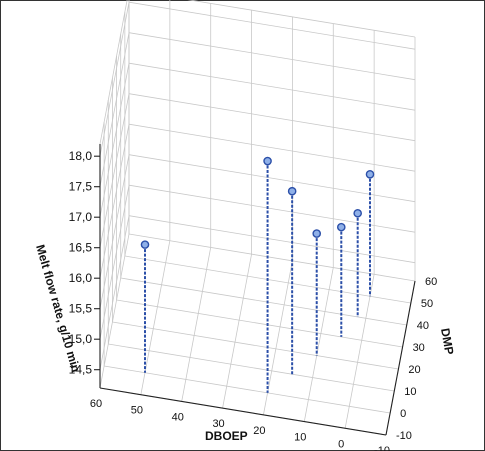 This screenshot has height=451, width=485. Describe the element at coordinates (96, 404) in the screenshot. I see `x-tick-label: 60` at that location.